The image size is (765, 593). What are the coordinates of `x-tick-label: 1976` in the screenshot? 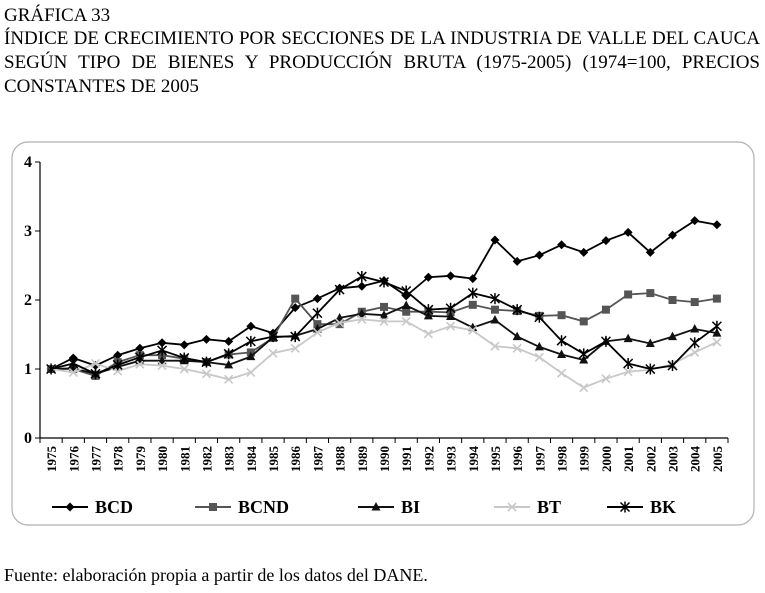 It's located at (73, 459).